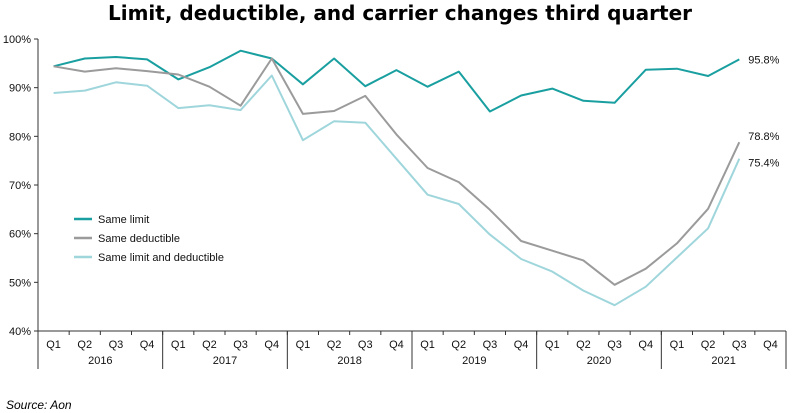 Image resolution: width=800 pixels, height=413 pixels. I want to click on year-label: 2018, so click(349, 361).